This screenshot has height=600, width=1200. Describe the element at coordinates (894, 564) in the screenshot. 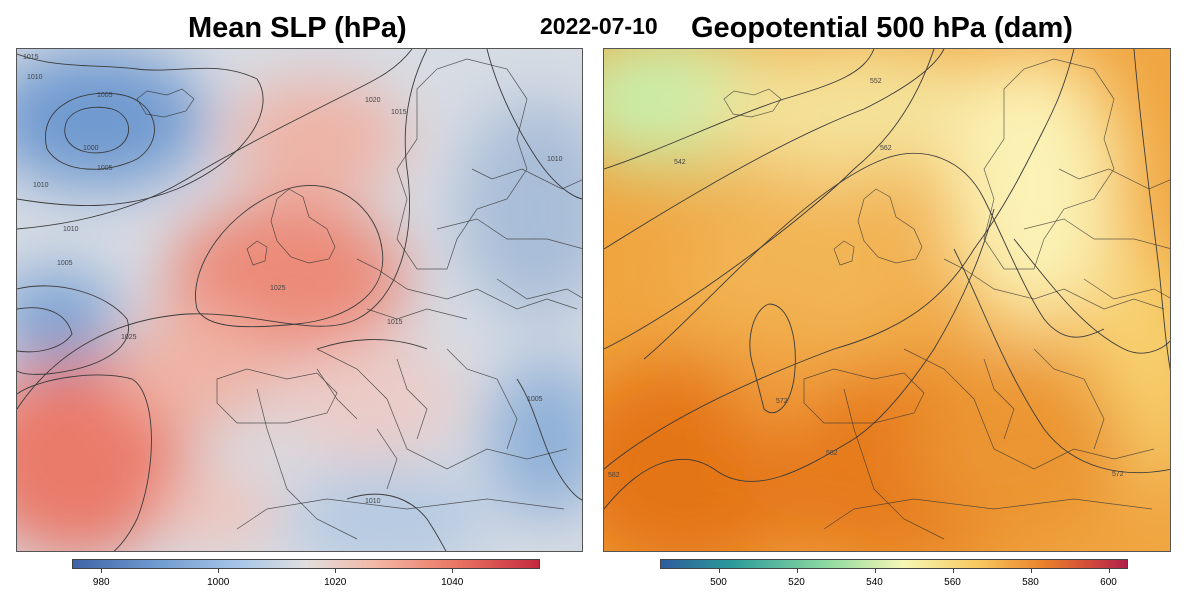

I see `geopotential-colorbar` at that location.